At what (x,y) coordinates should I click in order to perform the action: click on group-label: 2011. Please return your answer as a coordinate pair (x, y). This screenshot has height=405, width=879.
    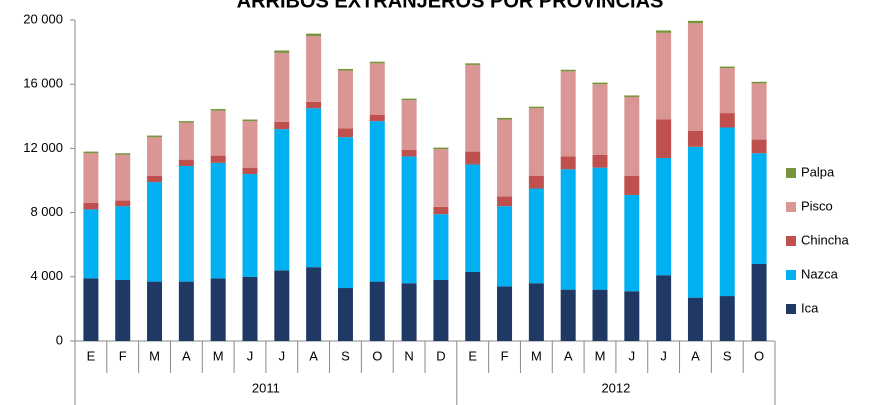
    Looking at the image, I should click on (266, 387).